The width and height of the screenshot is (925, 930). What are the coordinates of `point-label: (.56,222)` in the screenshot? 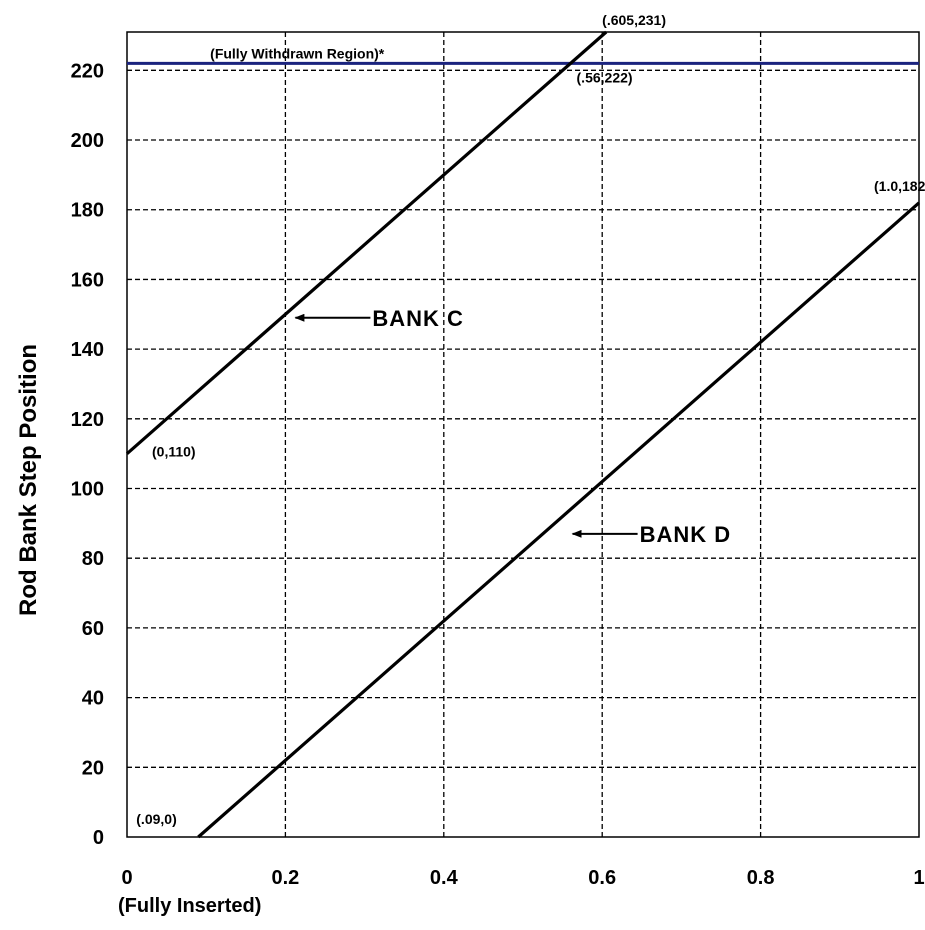 It's located at (605, 77).